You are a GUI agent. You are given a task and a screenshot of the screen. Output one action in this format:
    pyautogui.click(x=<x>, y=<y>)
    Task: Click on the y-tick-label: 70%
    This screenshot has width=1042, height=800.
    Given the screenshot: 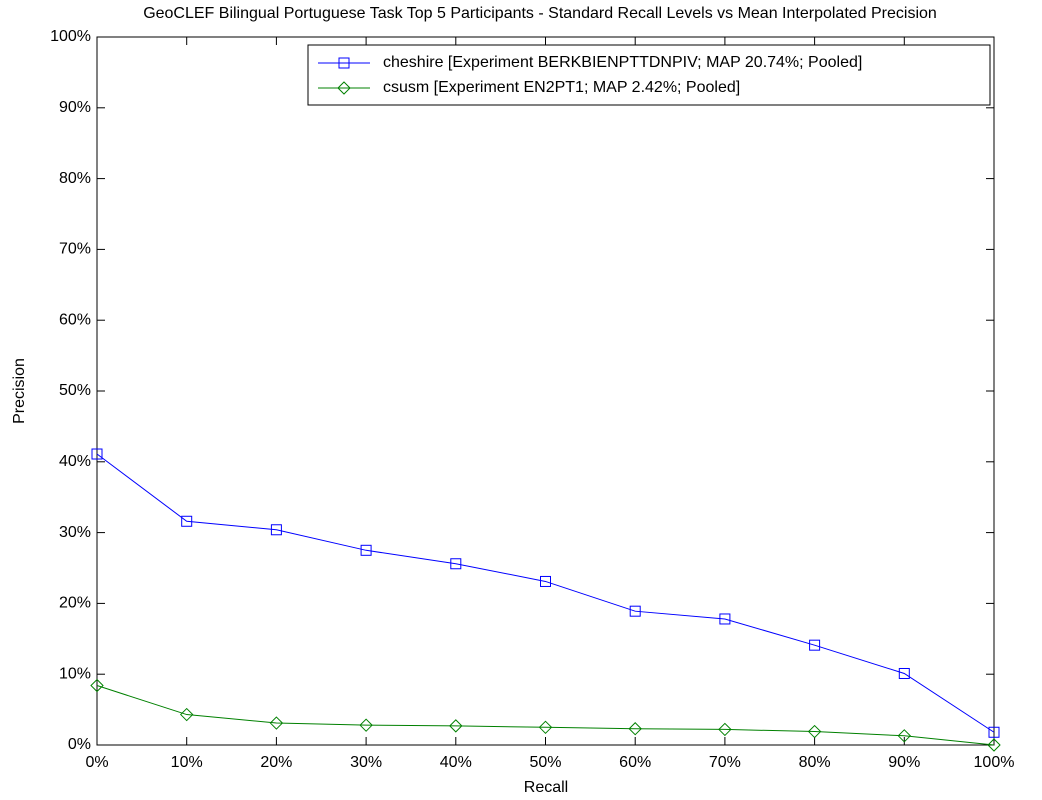 What is the action you would take?
    pyautogui.click(x=75, y=249)
    